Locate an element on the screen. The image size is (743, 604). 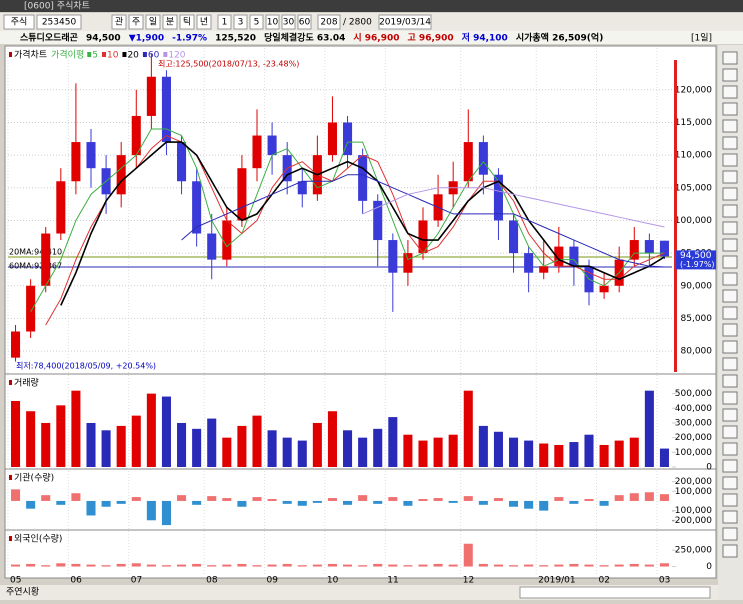
market-select-box is located at coordinates (19, 22).